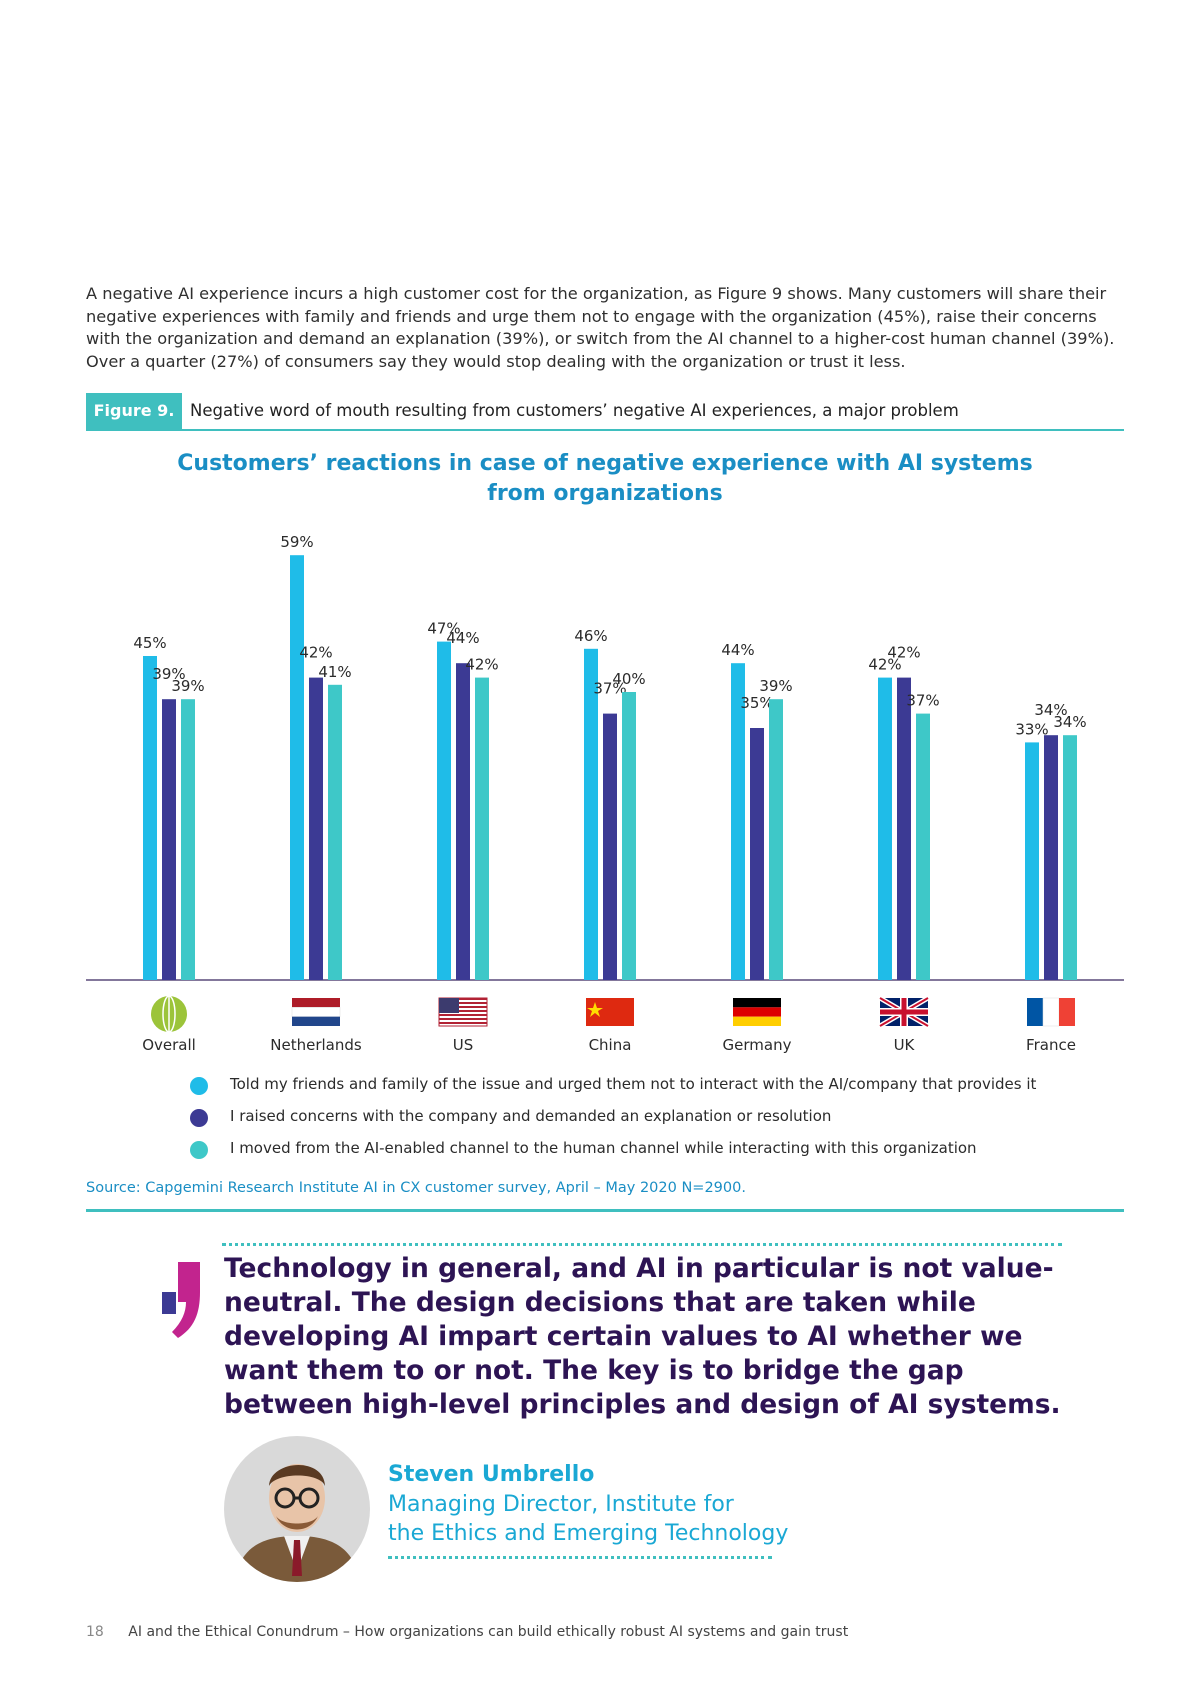 Image resolution: width=1199 pixels, height=1696 pixels. What do you see at coordinates (296, 542) in the screenshot?
I see `data-label: 59%` at bounding box center [296, 542].